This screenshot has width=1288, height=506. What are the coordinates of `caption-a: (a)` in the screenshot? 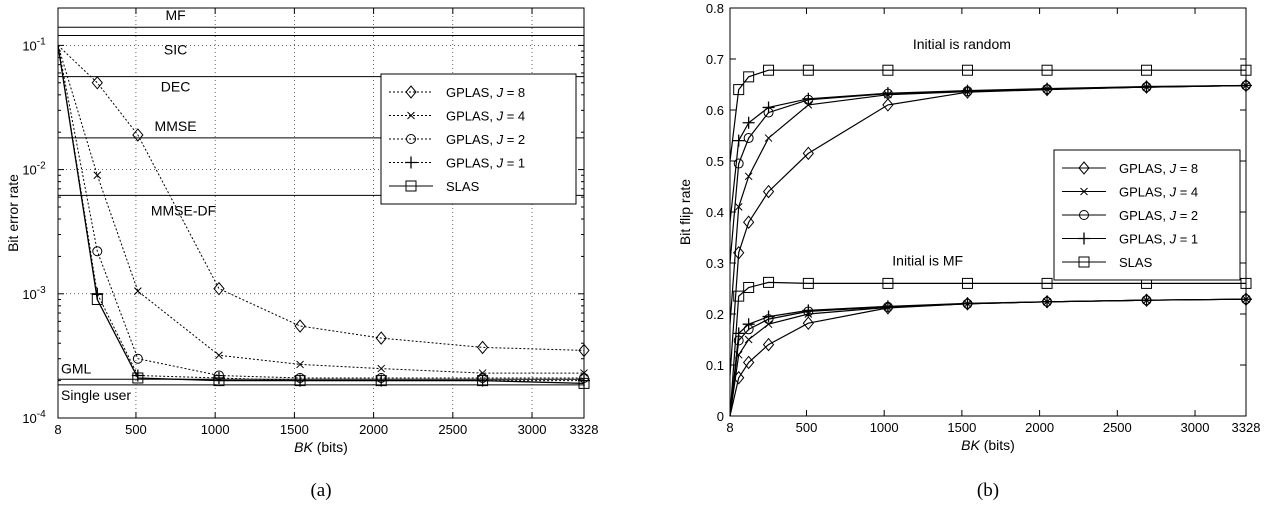 It's located at (320, 490).